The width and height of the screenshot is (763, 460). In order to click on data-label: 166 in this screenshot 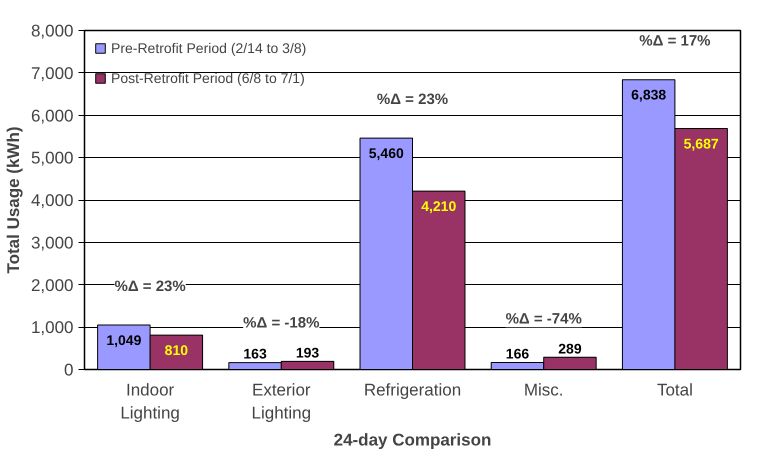, I will do `click(518, 353)`.